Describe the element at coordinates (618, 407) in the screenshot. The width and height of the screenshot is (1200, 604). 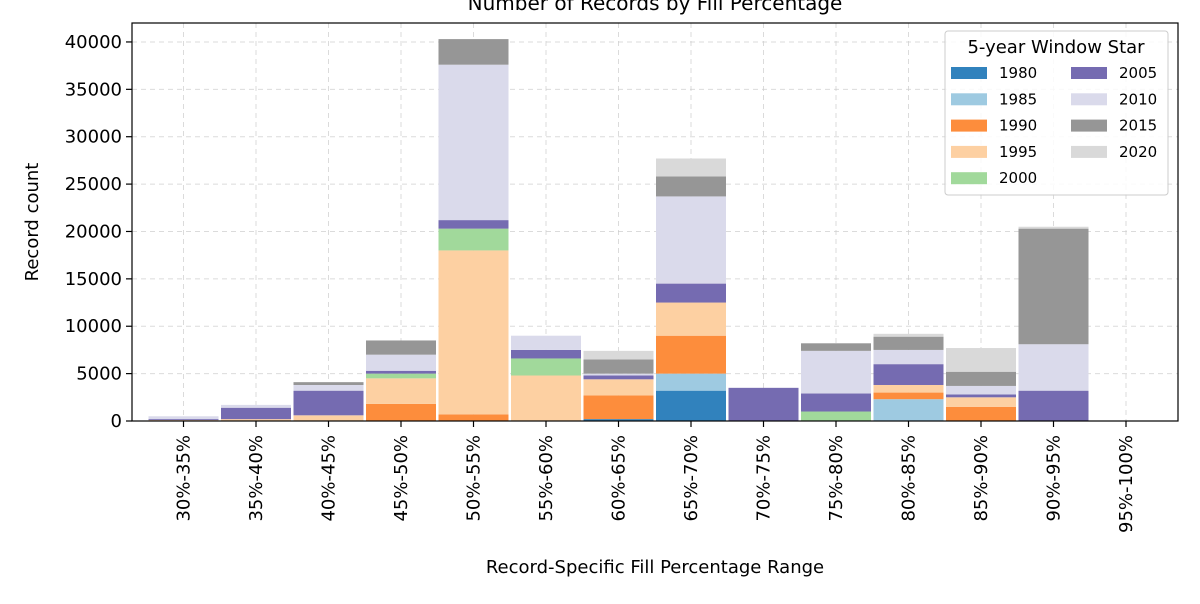
I see `bar-segment-1990-60%-65%` at that location.